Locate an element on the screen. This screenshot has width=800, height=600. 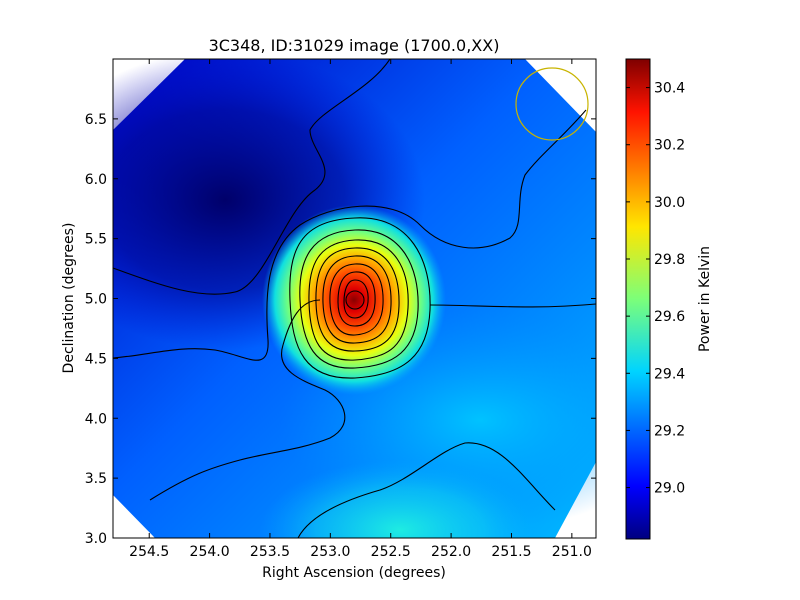
x-tick-label: 251.5 is located at coordinates (511, 552).